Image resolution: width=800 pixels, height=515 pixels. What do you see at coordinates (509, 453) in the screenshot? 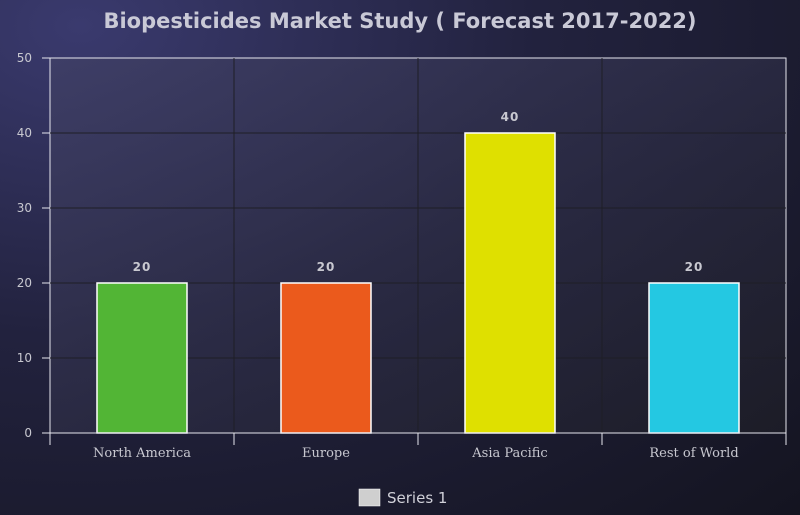
I see `x-tick-label: Asia Pacific` at bounding box center [509, 453].